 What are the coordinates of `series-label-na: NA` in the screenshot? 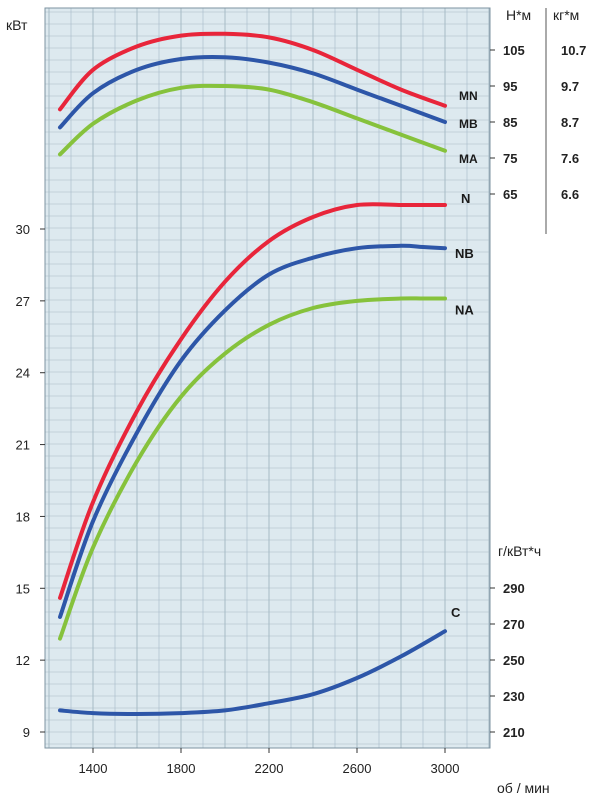 It's located at (464, 309).